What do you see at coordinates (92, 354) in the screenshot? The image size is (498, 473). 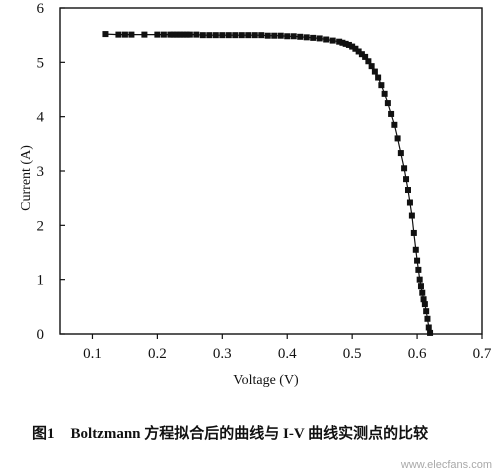 I see `x-tick-label: 0.1` at bounding box center [92, 354].